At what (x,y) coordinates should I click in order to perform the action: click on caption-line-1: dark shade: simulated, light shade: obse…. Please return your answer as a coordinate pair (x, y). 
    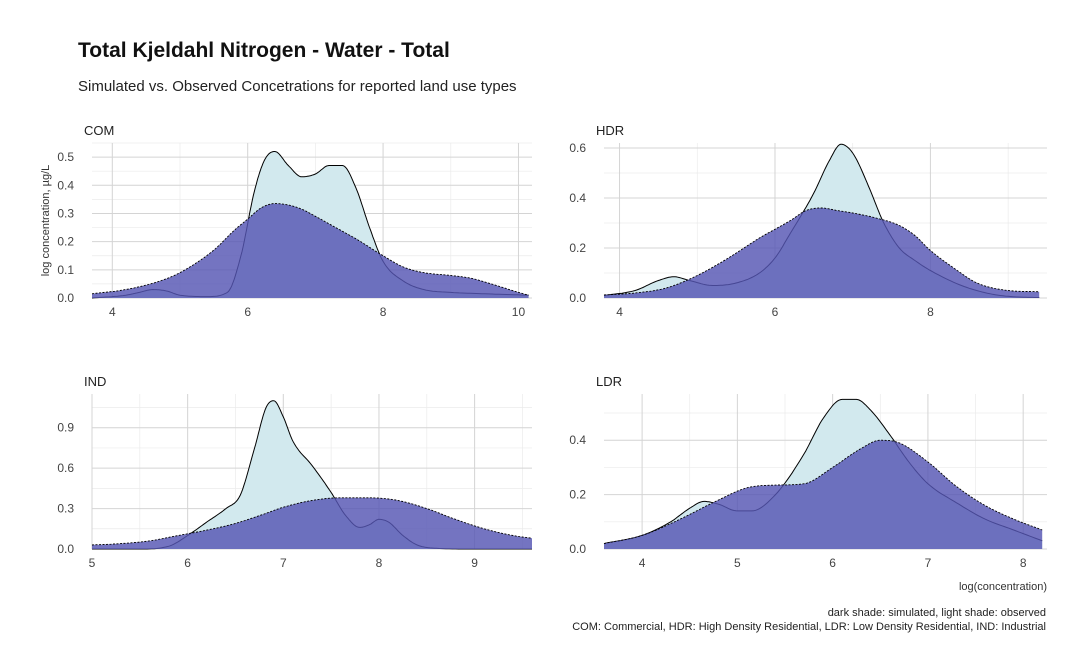
    Looking at the image, I should click on (937, 613).